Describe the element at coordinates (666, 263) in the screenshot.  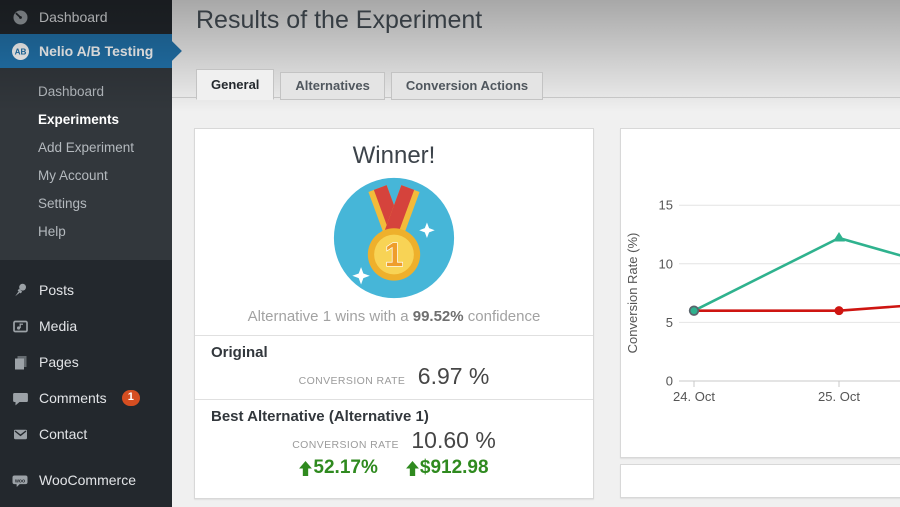
I see `svg-text: 10` at that location.